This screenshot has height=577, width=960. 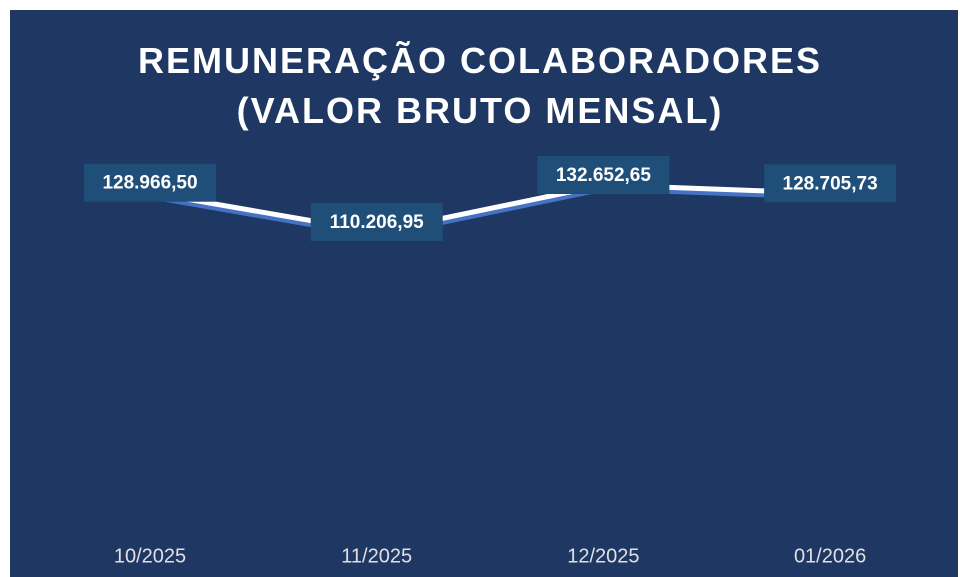 What do you see at coordinates (603, 556) in the screenshot?
I see `x-tick-label: 12/2025` at bounding box center [603, 556].